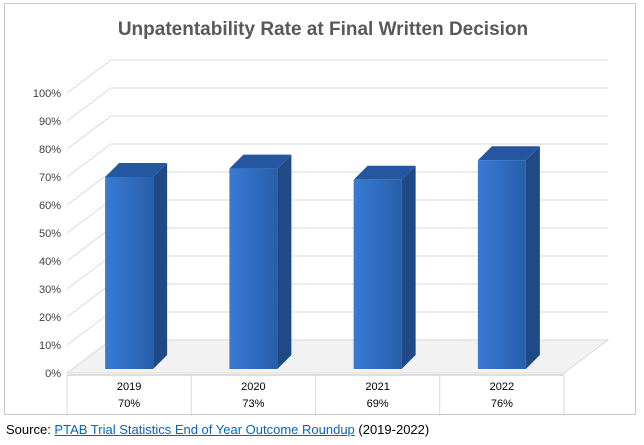  Describe the element at coordinates (50, 262) in the screenshot. I see `y-tick-label: 40%` at that location.